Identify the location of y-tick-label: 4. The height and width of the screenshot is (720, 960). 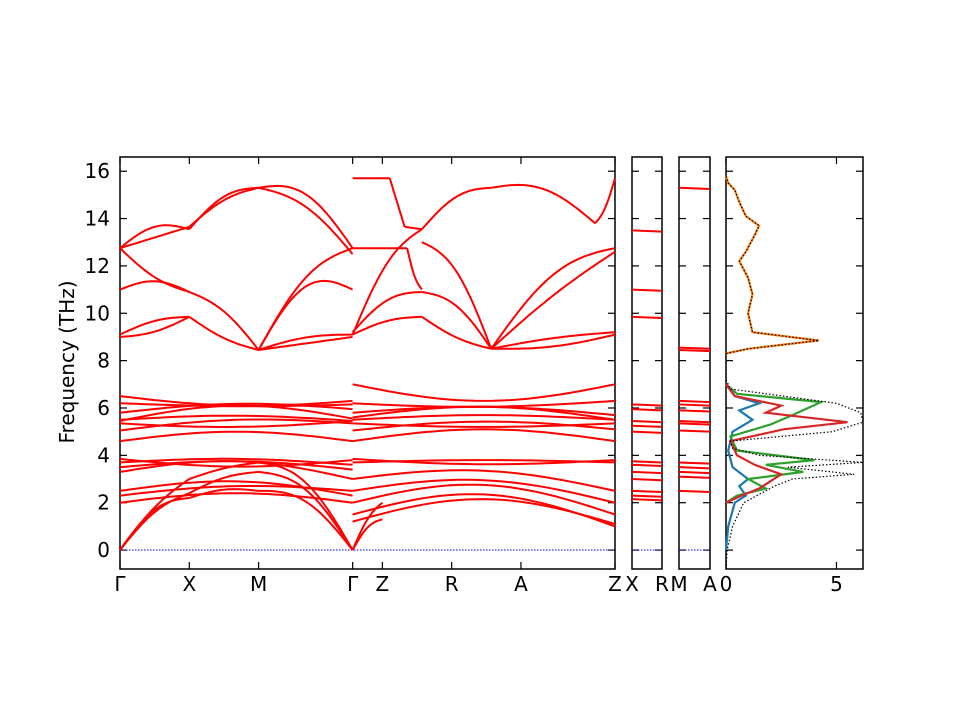
(103, 455).